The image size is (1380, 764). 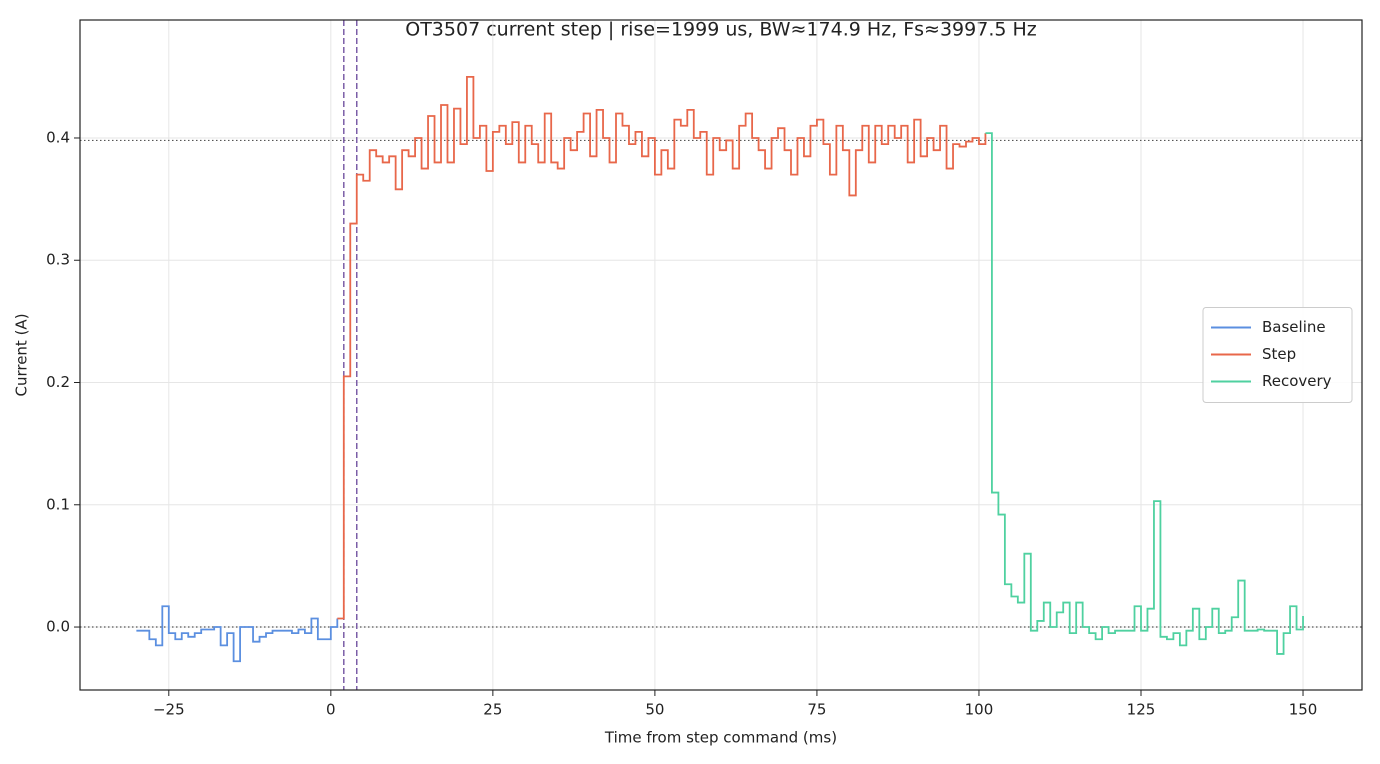 I want to click on y-tick-label: 0.2, so click(x=58, y=382).